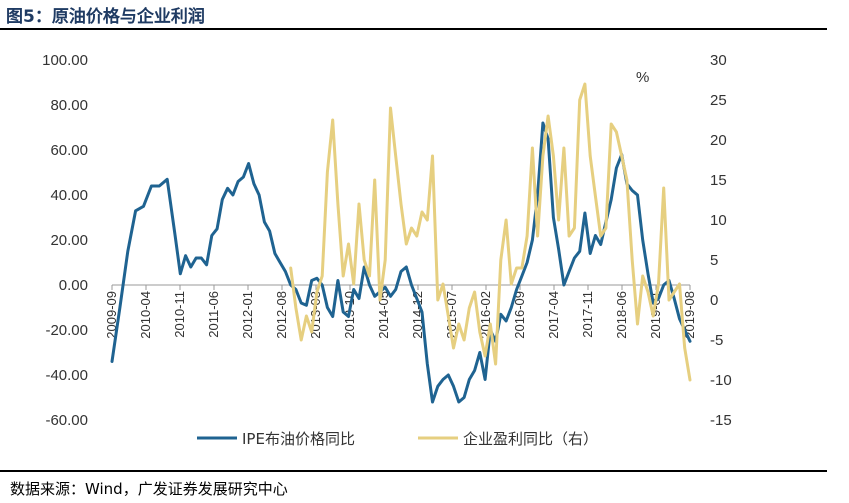 The width and height of the screenshot is (849, 503). Describe the element at coordinates (714, 260) in the screenshot. I see `y-right-tick-label: 5` at that location.